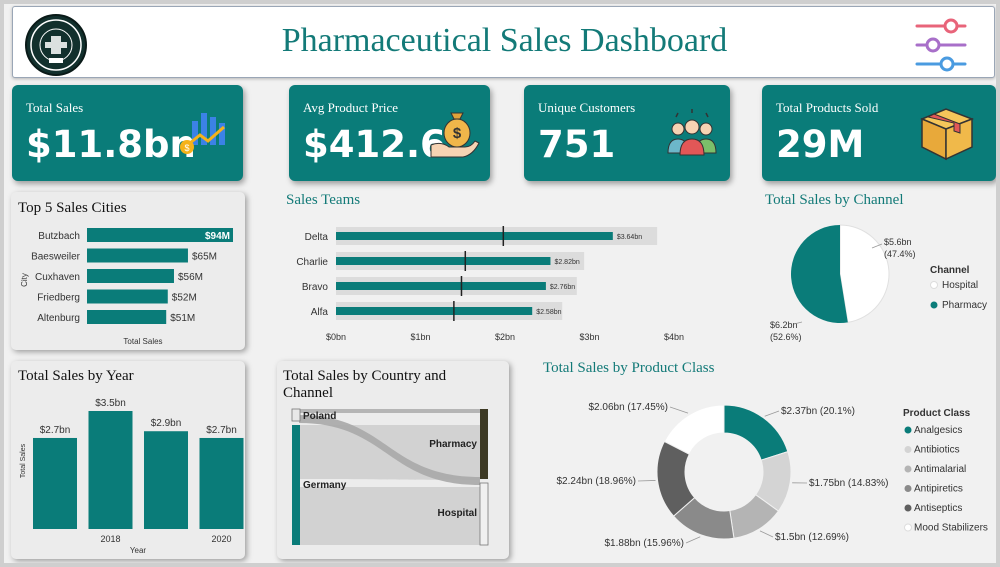  What do you see at coordinates (938, 430) in the screenshot?
I see `legend-label: Analgesics` at bounding box center [938, 430].